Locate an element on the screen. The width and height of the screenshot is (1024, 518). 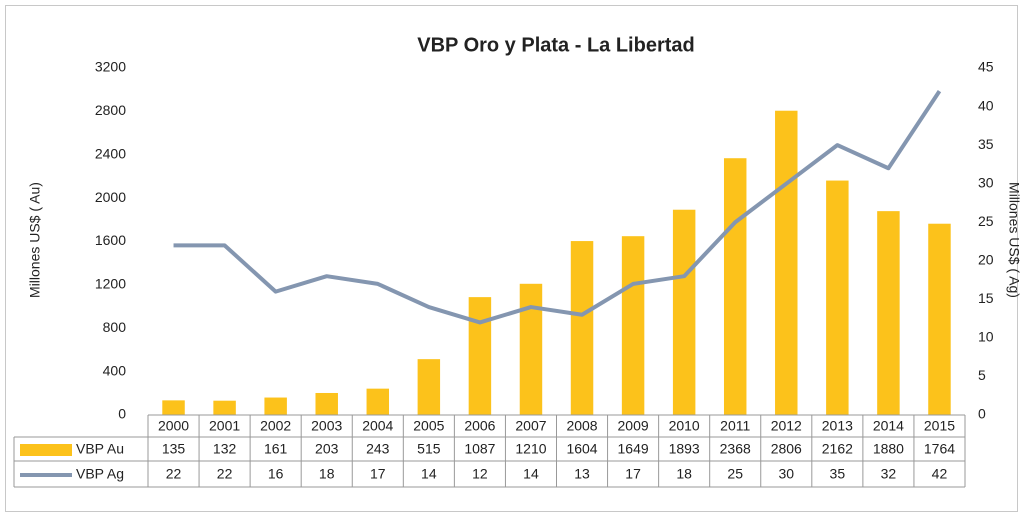
y-tick-label: 0 is located at coordinates (122, 414).